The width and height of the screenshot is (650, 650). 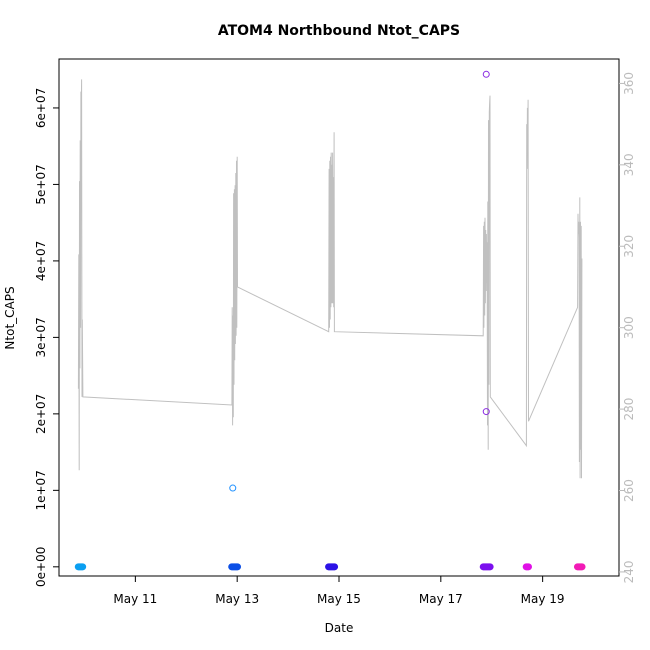 What do you see at coordinates (629, 83) in the screenshot?
I see `y-right-tick-label: 360` at bounding box center [629, 83].